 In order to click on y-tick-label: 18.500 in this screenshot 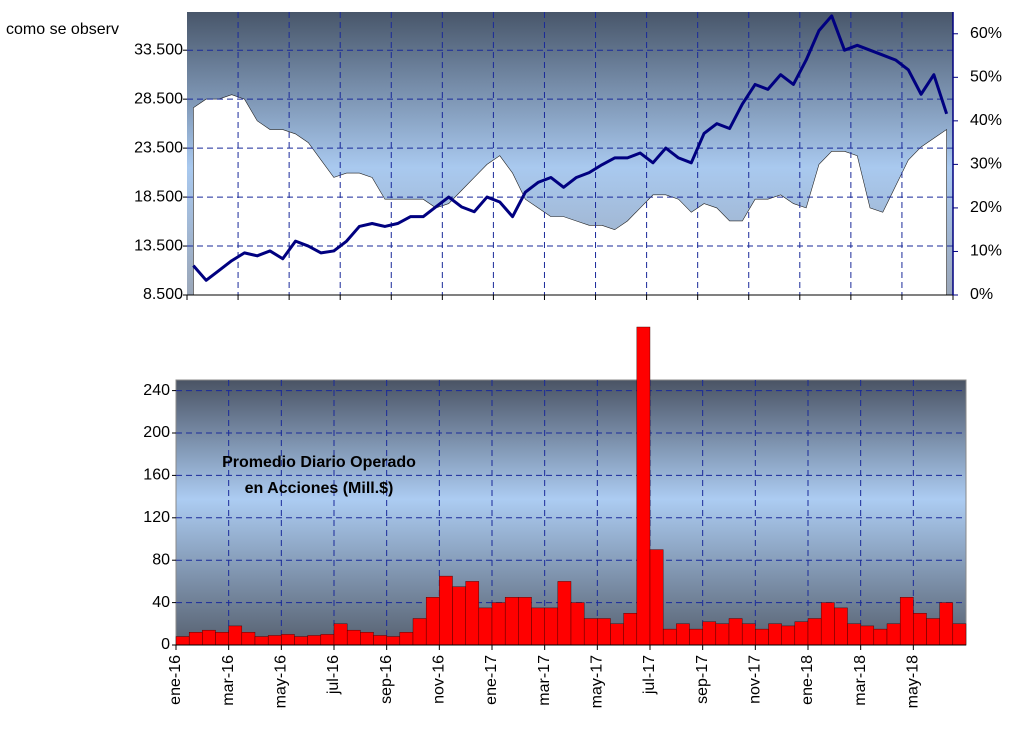, I will do `click(158, 196)`.